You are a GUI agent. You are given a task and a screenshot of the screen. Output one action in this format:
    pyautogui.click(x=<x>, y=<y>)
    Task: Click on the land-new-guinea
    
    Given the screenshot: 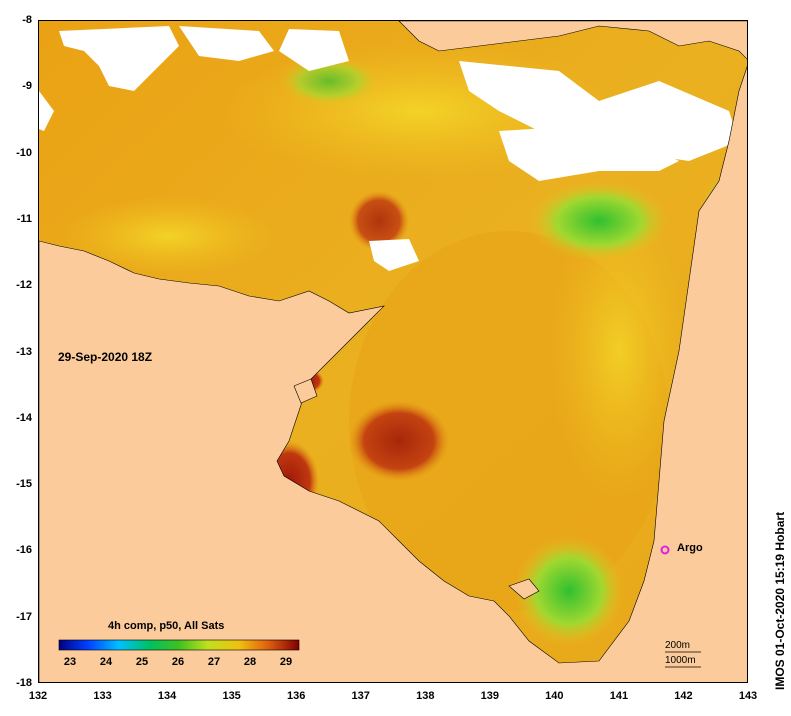 What is the action you would take?
    pyautogui.click(x=572, y=40)
    